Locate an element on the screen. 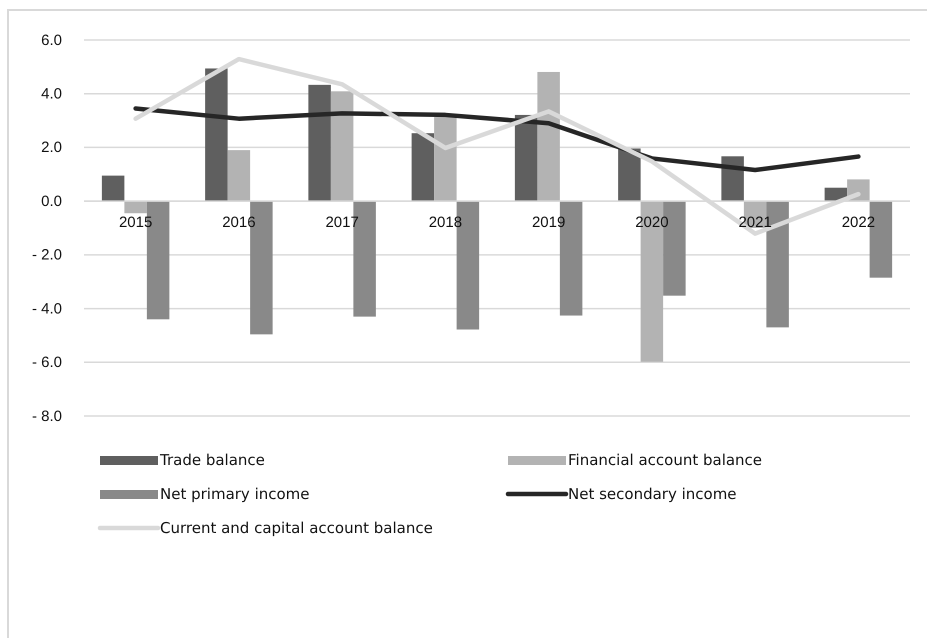  x-tick-label: 2018 is located at coordinates (445, 222).